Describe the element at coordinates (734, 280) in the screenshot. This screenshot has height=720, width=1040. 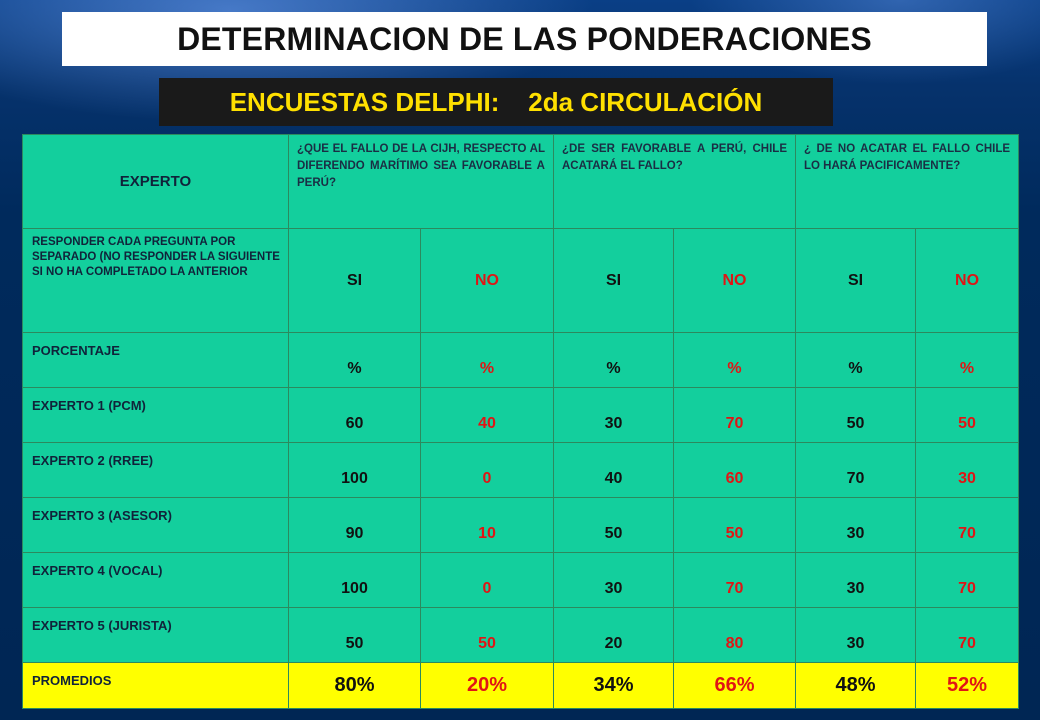
I see `answer-no-q2: NO` at that location.